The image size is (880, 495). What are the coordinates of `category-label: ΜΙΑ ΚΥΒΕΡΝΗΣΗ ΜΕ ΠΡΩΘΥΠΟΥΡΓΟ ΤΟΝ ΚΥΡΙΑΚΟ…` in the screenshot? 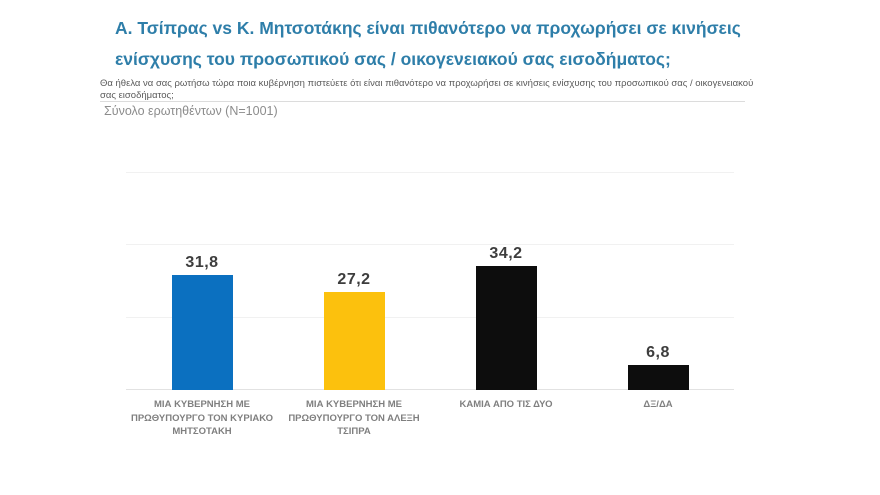 It's located at (202, 418).